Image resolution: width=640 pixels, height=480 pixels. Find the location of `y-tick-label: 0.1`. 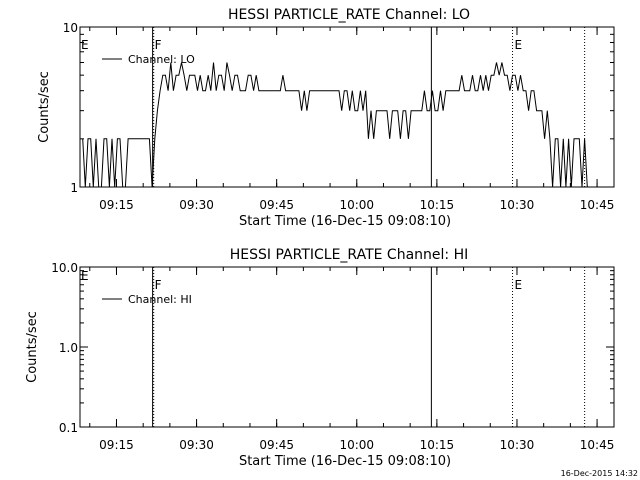

y-tick-label: 0.1 is located at coordinates (68, 428).